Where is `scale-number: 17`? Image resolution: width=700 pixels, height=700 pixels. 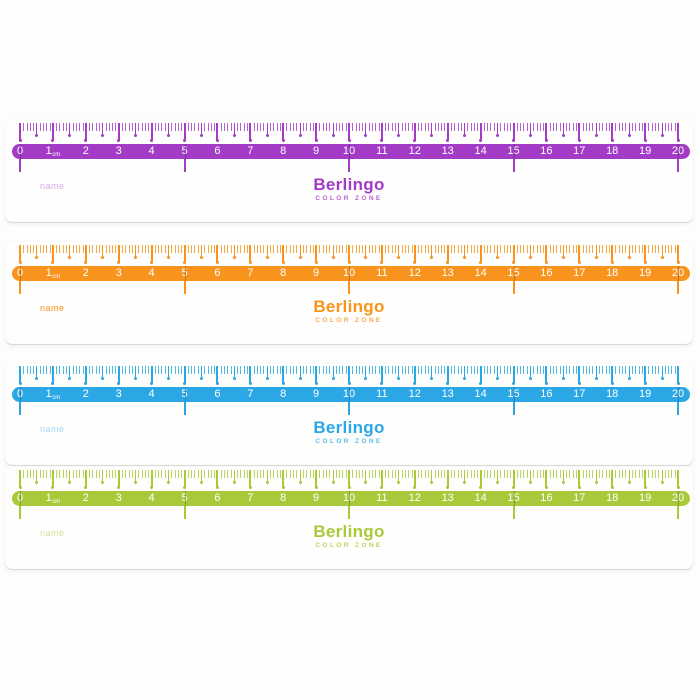
scale-number: 17 is located at coordinates (579, 498).